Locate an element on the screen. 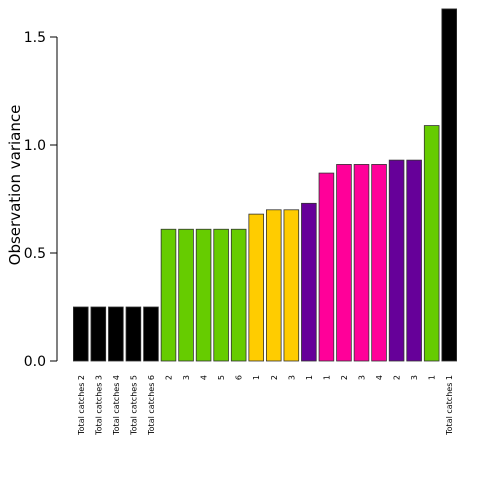 The image size is (480, 480). y-tick-label: 1.5 is located at coordinates (35, 38).